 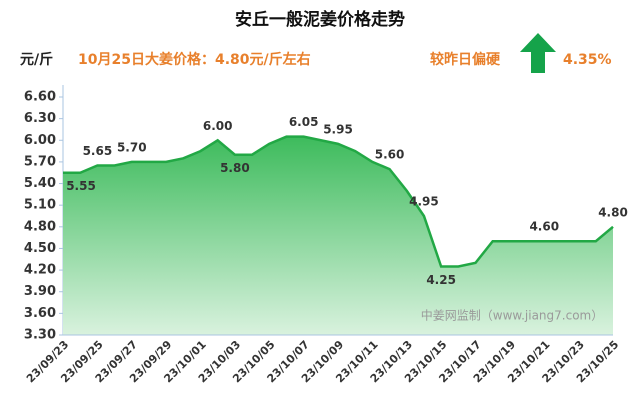 What do you see at coordinates (587, 60) in the screenshot?
I see `change: 4.35%` at bounding box center [587, 60].